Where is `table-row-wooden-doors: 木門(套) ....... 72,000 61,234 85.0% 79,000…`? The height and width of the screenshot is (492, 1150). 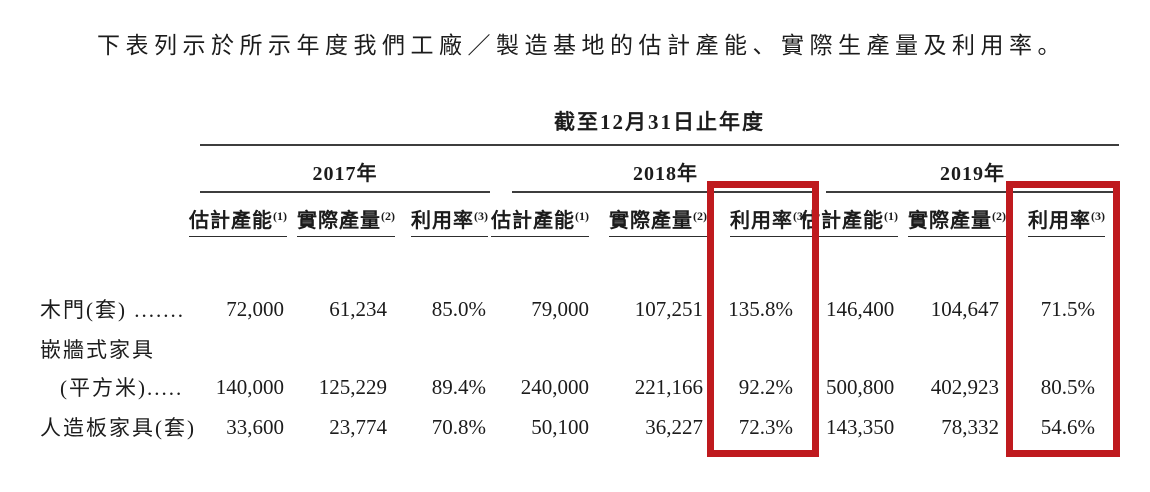
table-row-wooden-doors: 木門(套) ....... 72,000 61,234 85.0% 79,000… is located at coordinates (579, 309).